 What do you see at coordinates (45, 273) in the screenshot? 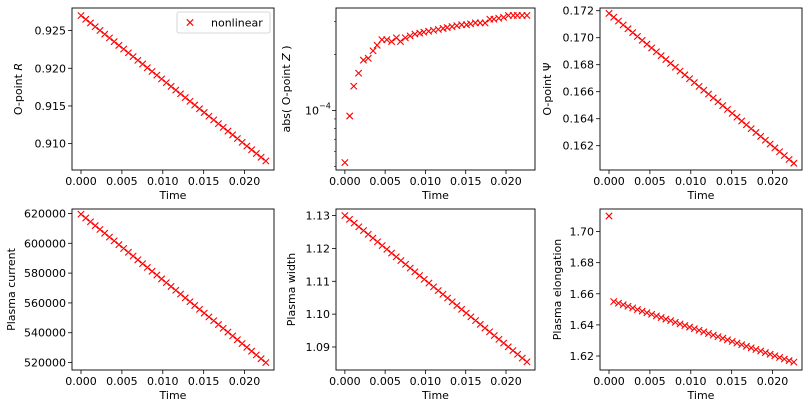
I see `y-tick-label: 580000` at bounding box center [45, 273].